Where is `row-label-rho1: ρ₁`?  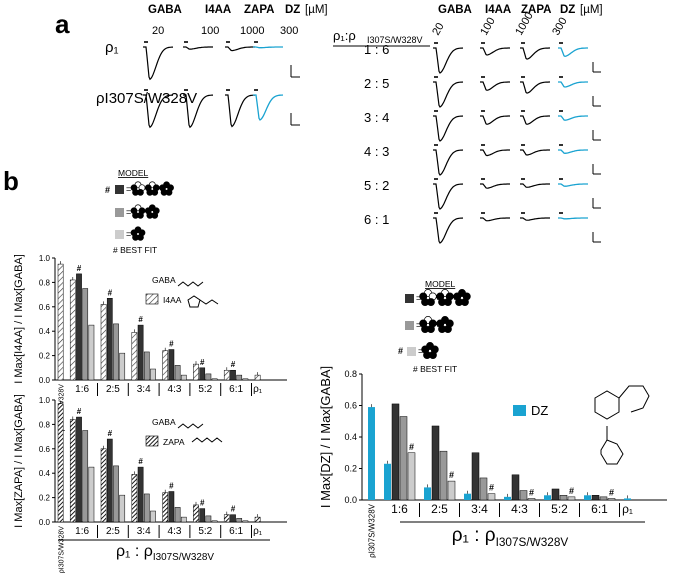
row-label-rho1: ρ₁ is located at coordinates (112, 47).